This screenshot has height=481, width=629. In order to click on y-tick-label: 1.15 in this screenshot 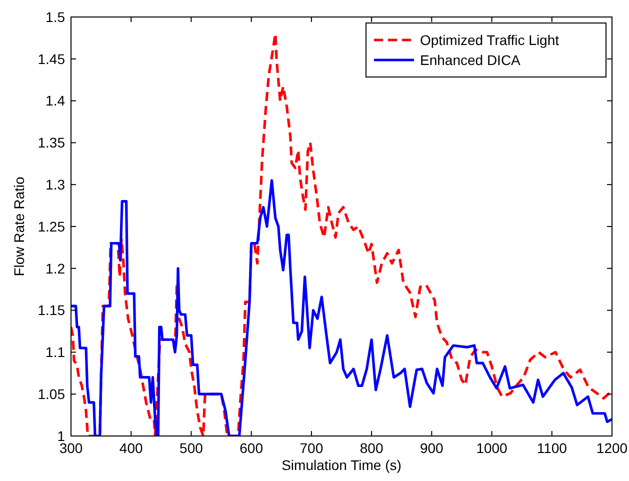, I will do `click(52, 310)`.